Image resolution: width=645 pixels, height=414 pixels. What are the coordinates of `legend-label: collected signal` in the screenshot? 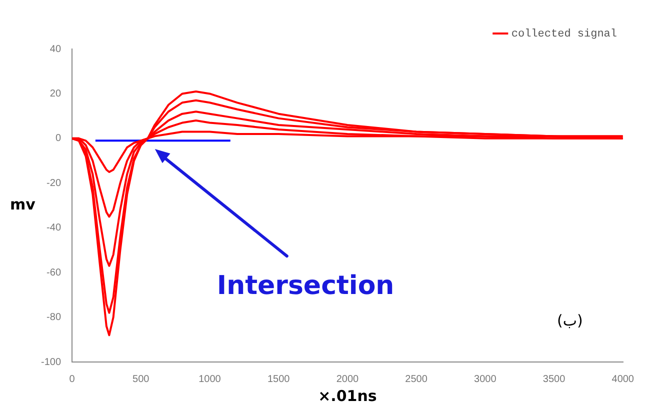 It's located at (564, 34).